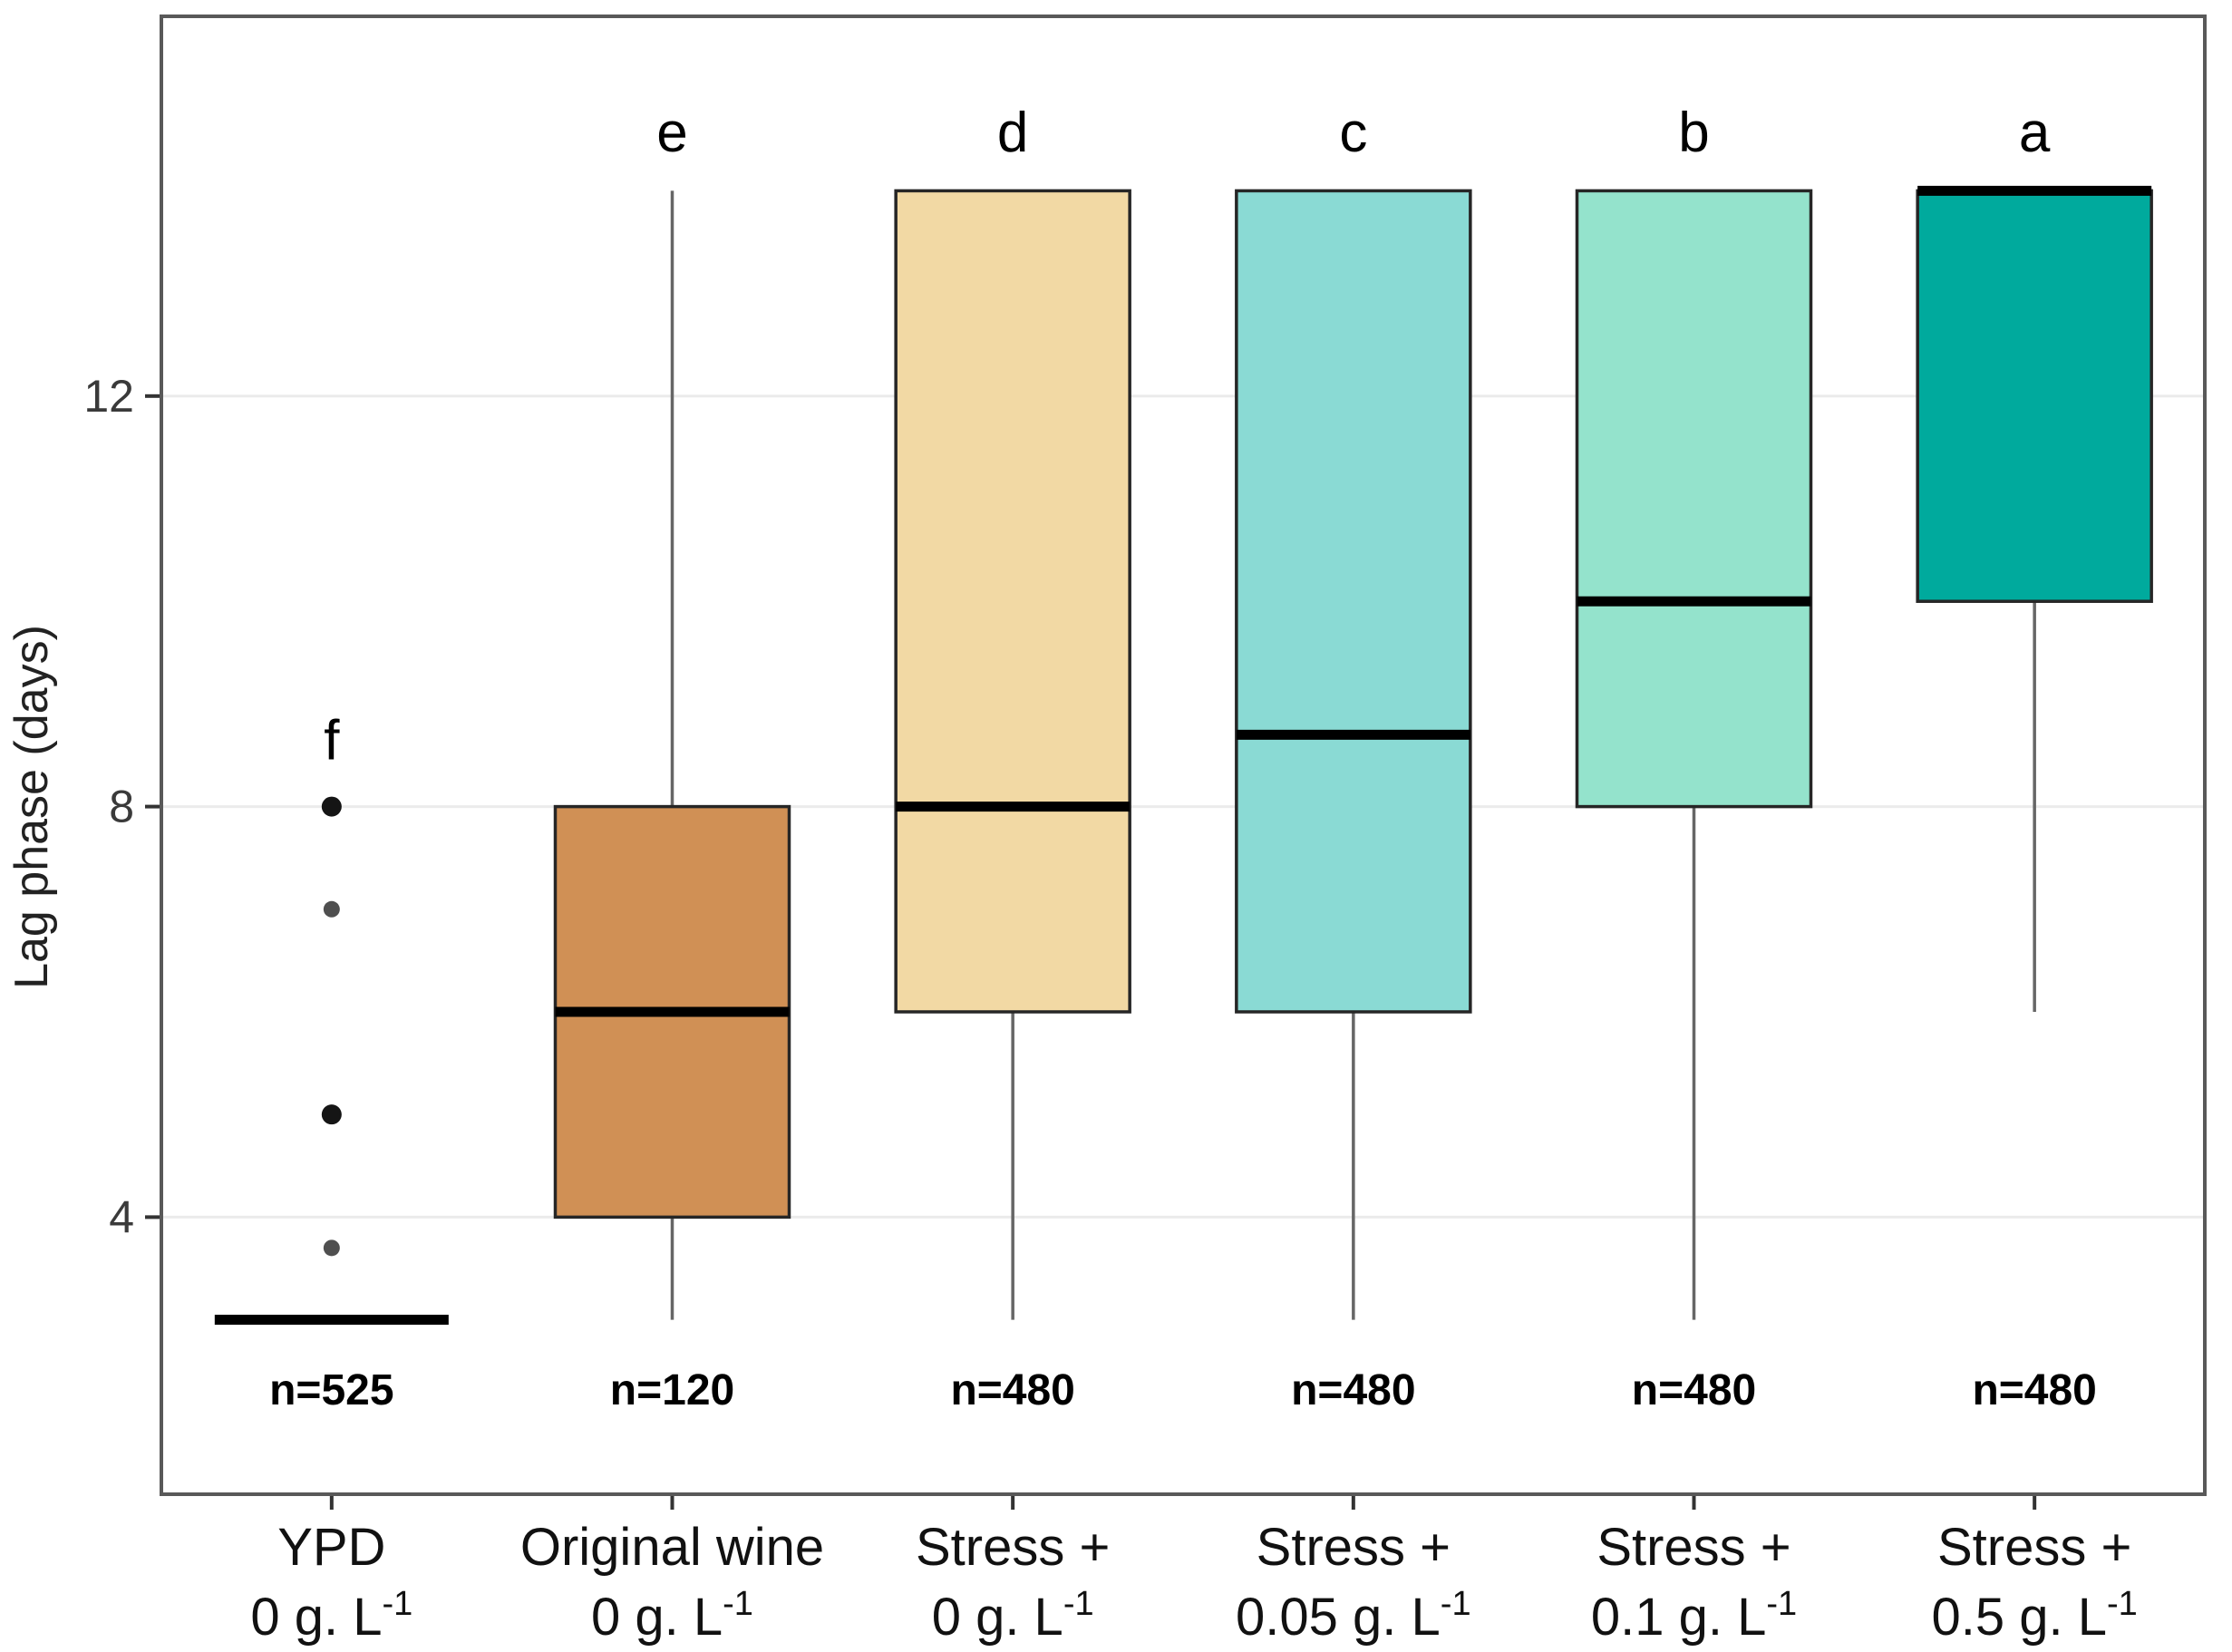 This screenshot has width=2232, height=1652. Describe the element at coordinates (1694, 1616) in the screenshot. I see `x-category-label-line2: 0.1 g. L-1` at that location.